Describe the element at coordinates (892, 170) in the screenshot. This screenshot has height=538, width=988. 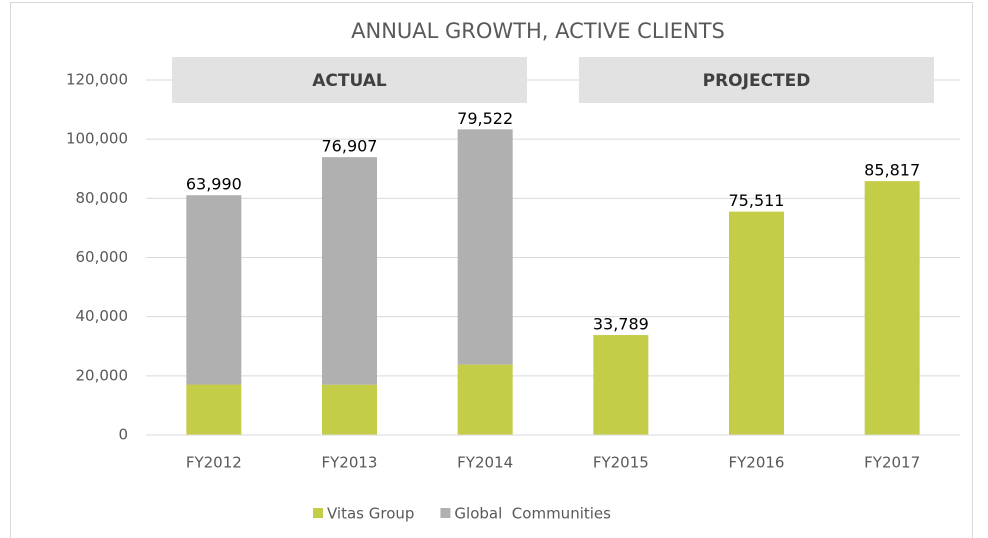
I see `data-label: 85,817` at that location.